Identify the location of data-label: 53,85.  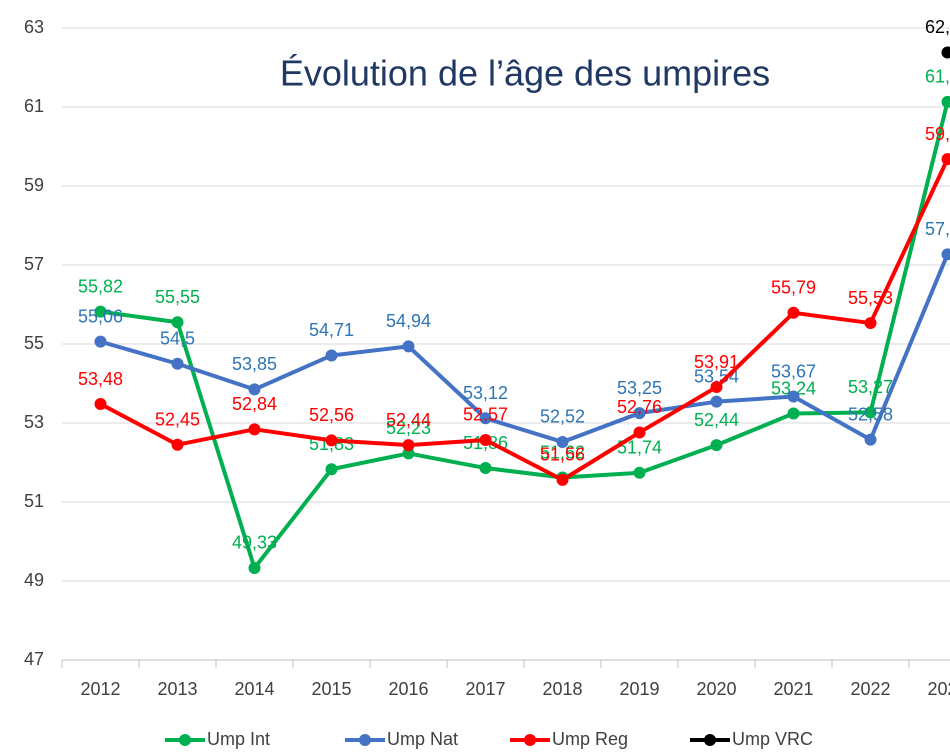
(254, 364).